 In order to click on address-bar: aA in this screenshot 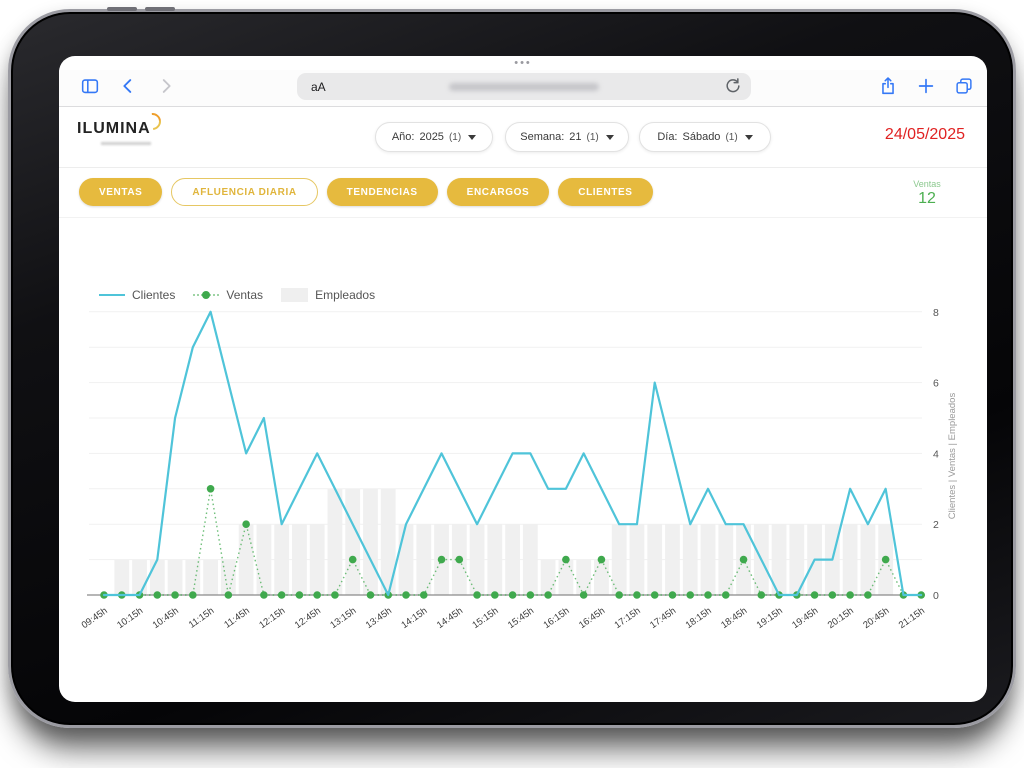, I will do `click(524, 86)`.